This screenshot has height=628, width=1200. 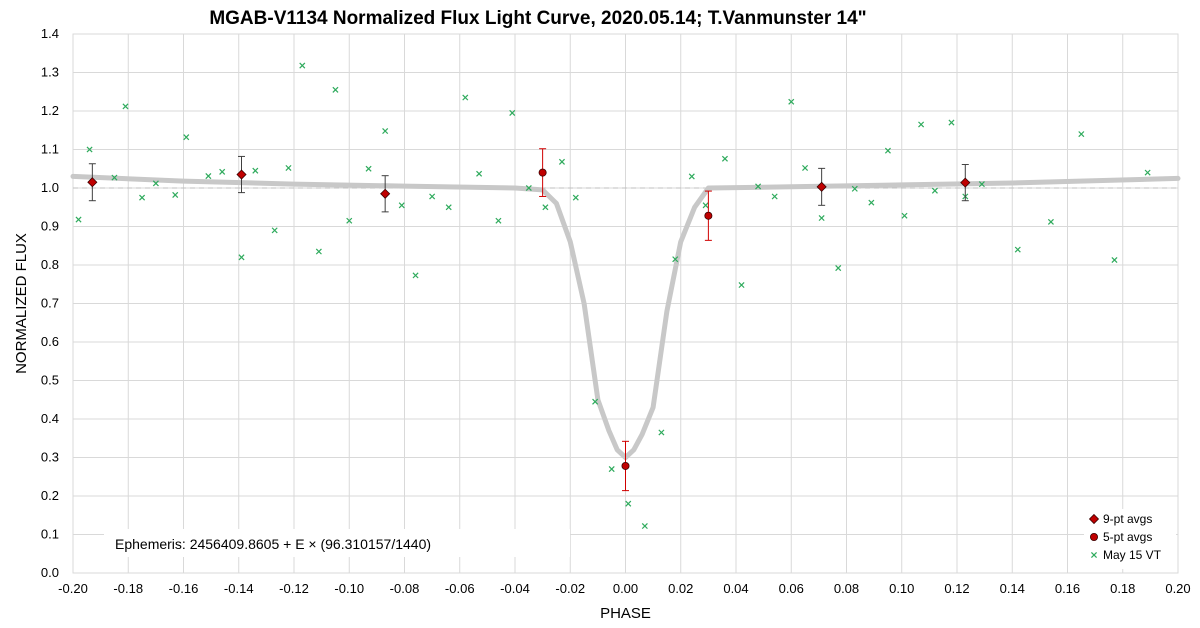 I want to click on x-tick-label: 0.10, so click(x=901, y=588).